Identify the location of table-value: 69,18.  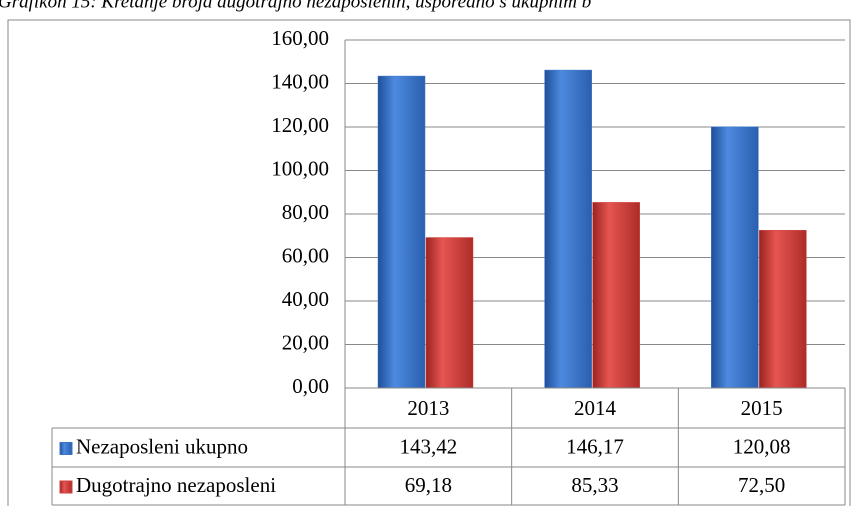
(428, 485).